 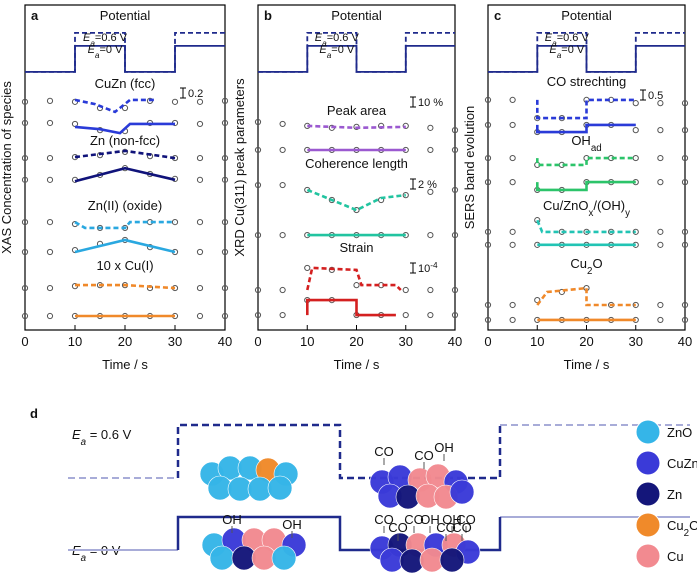 I want to click on x-tick-label: 20, so click(x=586, y=341).